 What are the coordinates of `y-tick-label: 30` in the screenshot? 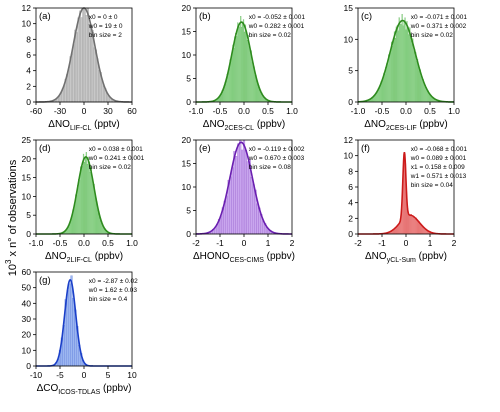 It's located at (27, 319).